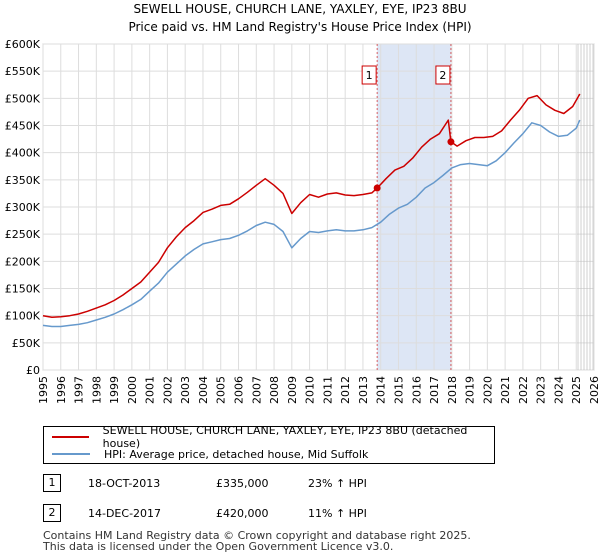 This screenshot has height=560, width=600. Describe the element at coordinates (23, 316) in the screenshot. I see `y-tick-label: £100K` at that location.